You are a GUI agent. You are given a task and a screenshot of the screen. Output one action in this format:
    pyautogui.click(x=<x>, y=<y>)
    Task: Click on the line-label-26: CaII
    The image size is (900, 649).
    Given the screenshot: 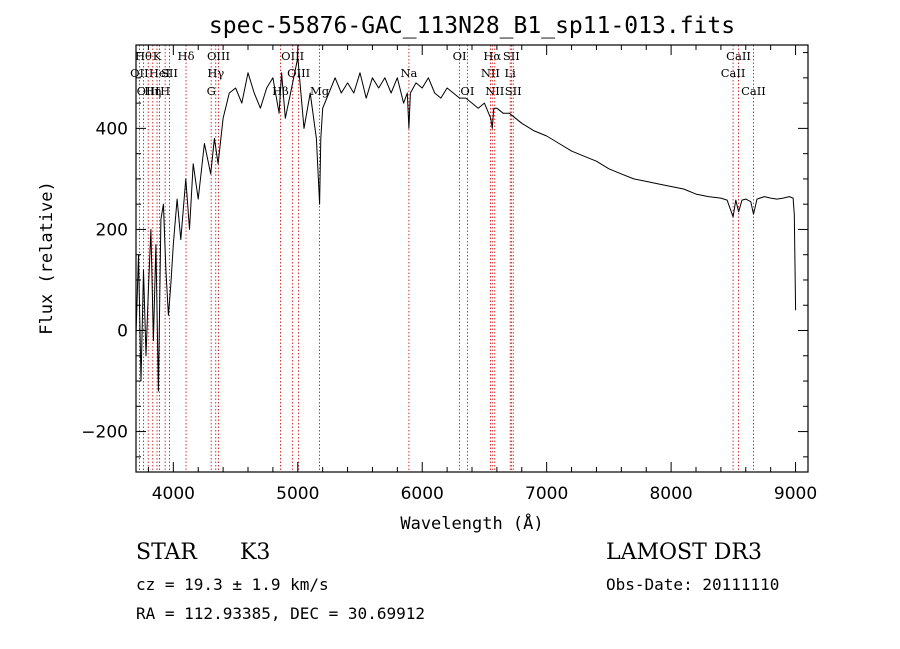 What is the action you would take?
    pyautogui.click(x=738, y=56)
    